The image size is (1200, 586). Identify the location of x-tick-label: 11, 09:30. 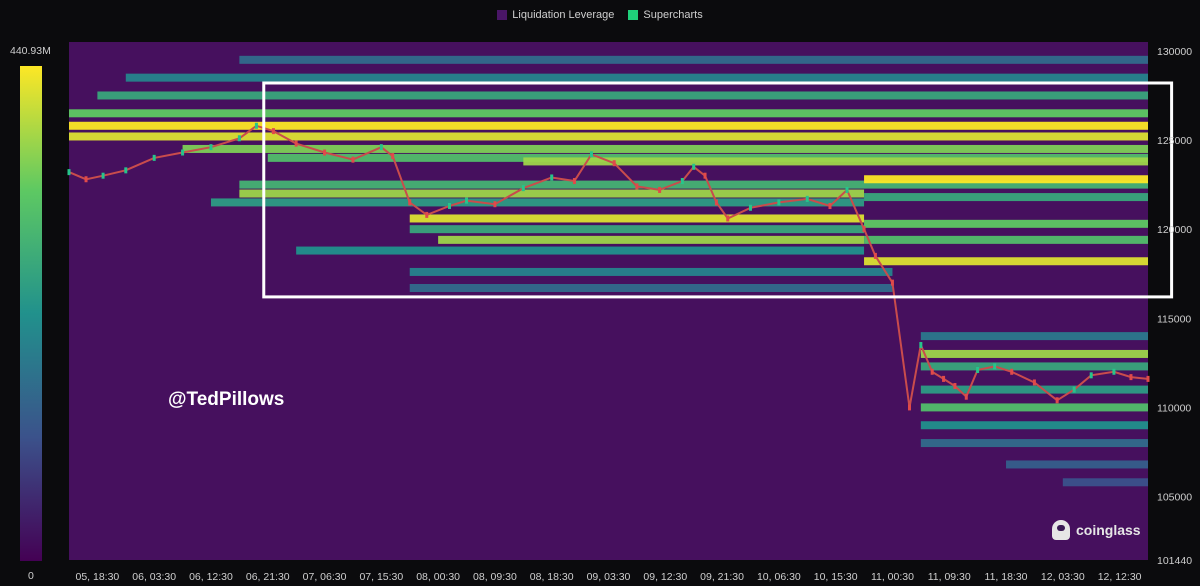
(949, 577).